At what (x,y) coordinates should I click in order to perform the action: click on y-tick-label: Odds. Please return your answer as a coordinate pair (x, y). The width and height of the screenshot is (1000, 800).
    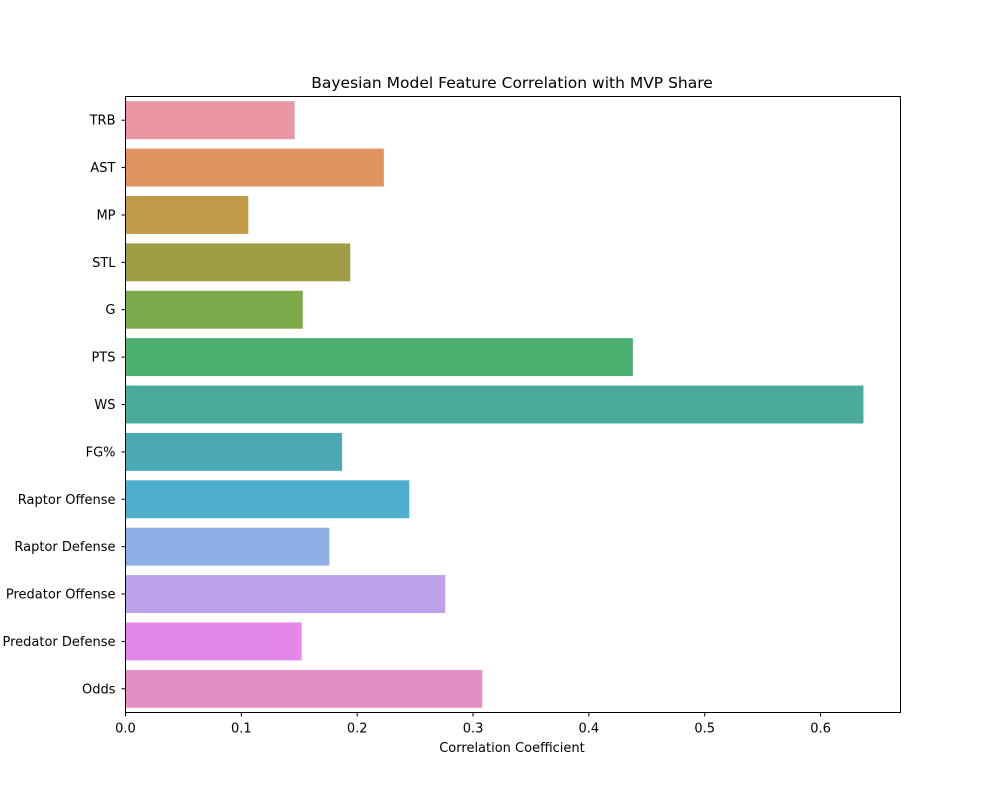
    Looking at the image, I should click on (99, 689).